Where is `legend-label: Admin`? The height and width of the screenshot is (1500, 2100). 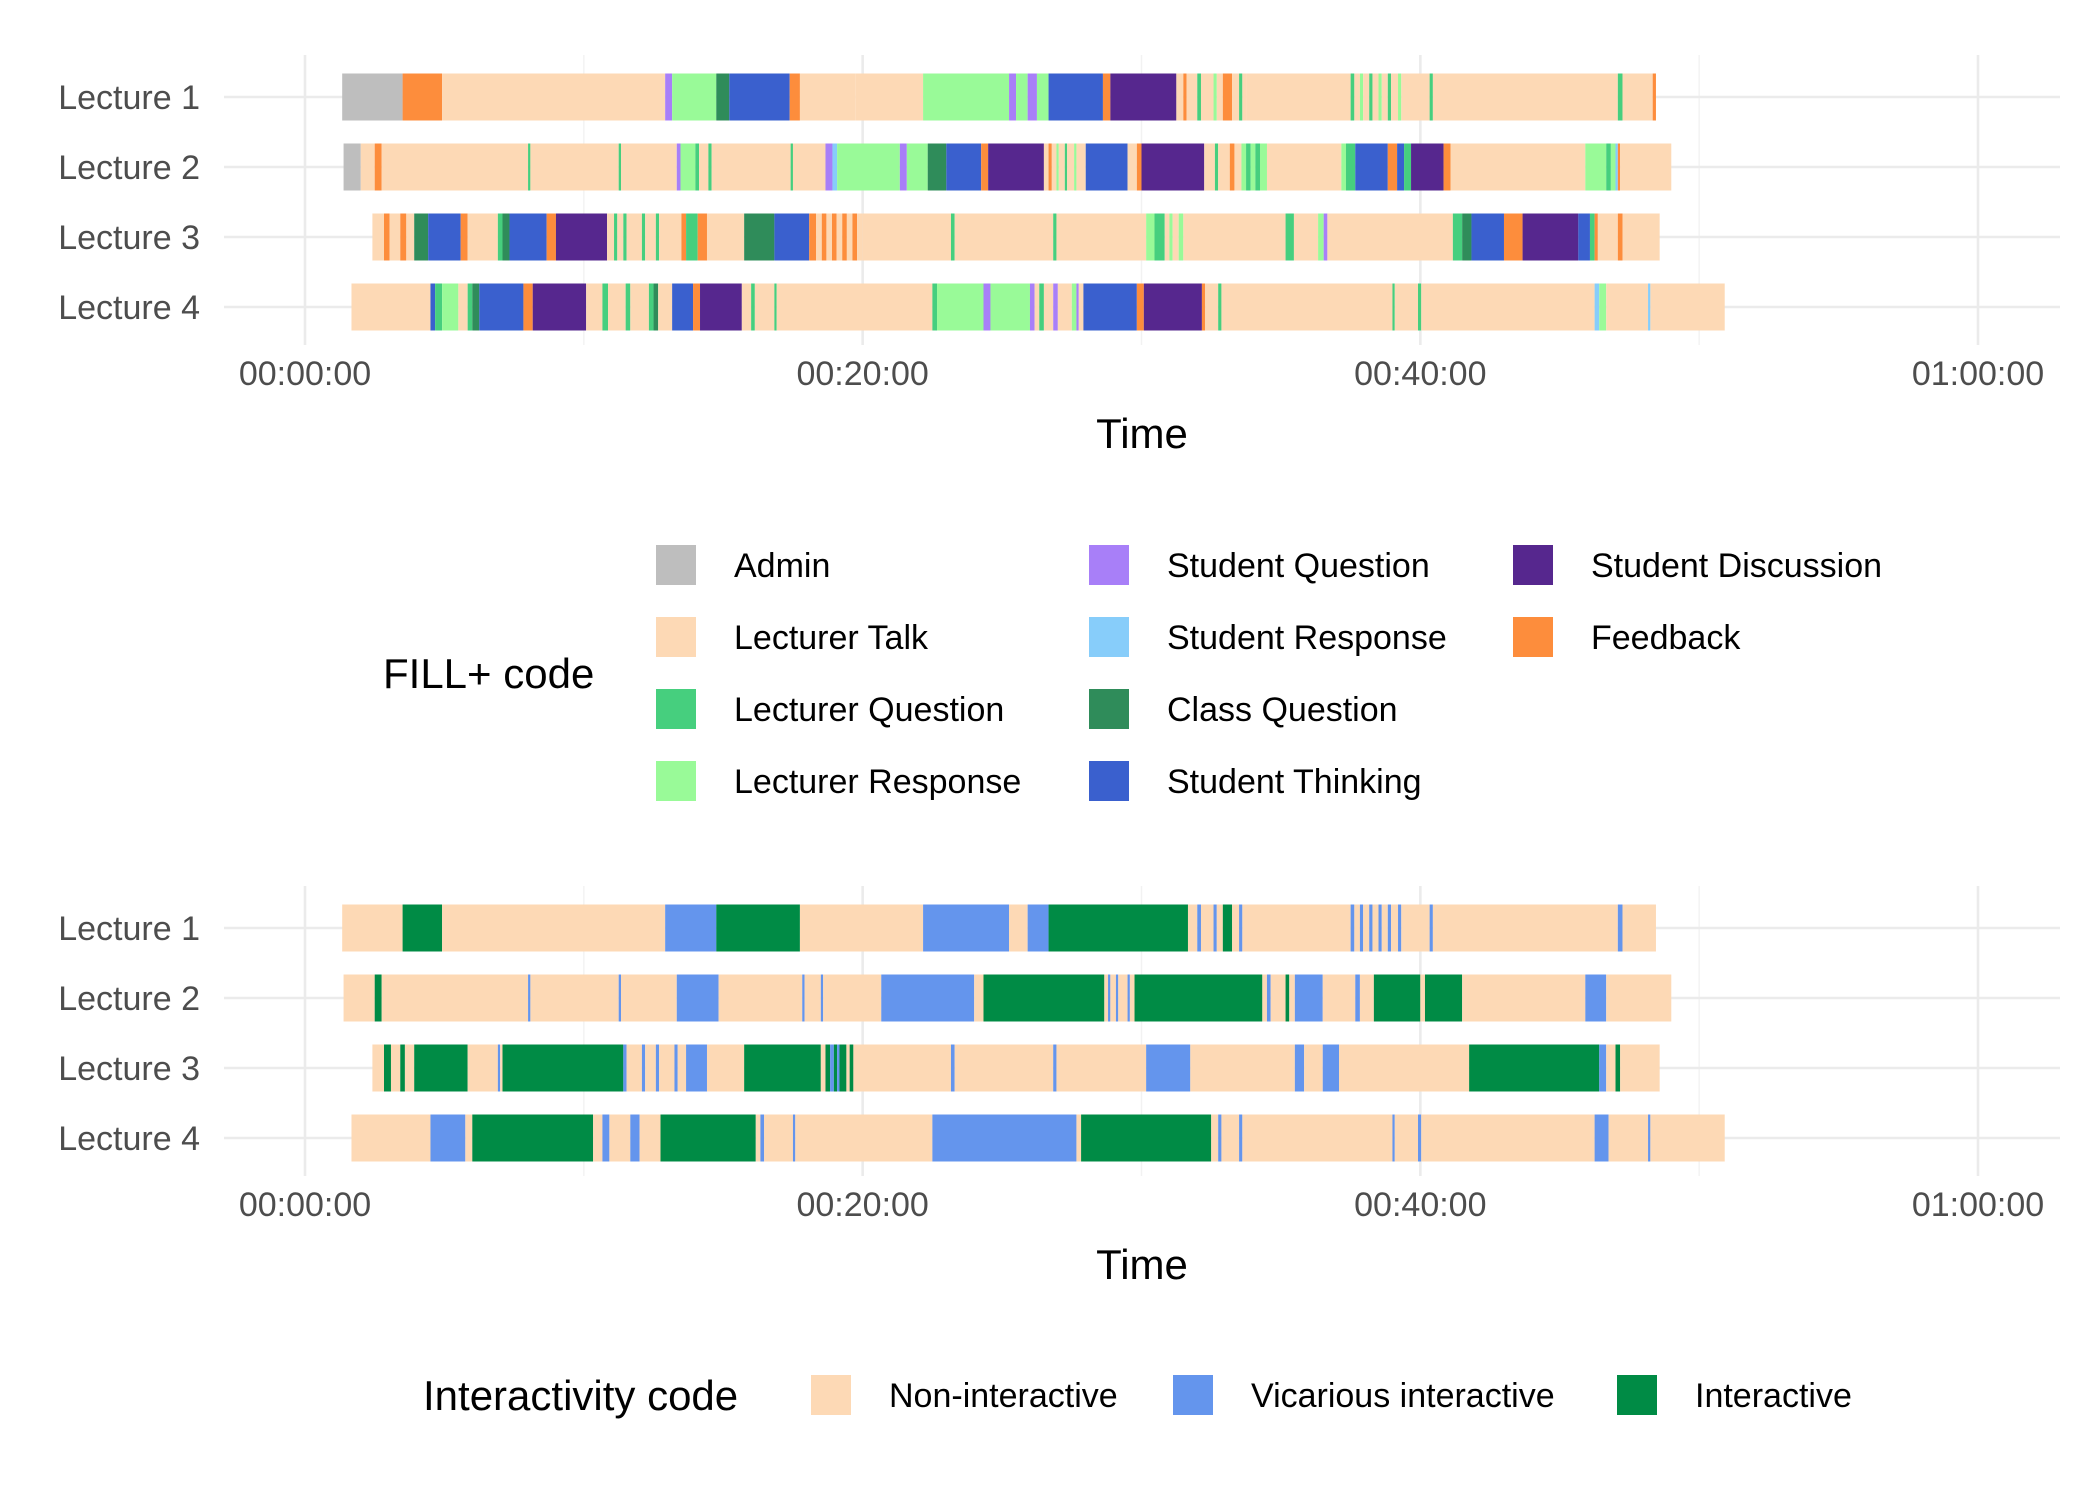
legend-label: Admin is located at coordinates (782, 566).